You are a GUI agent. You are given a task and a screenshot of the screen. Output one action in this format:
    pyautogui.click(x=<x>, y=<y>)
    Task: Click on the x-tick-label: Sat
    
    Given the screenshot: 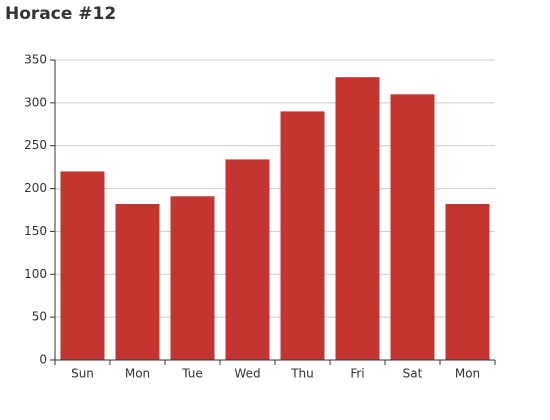 What is the action you would take?
    pyautogui.click(x=413, y=374)
    